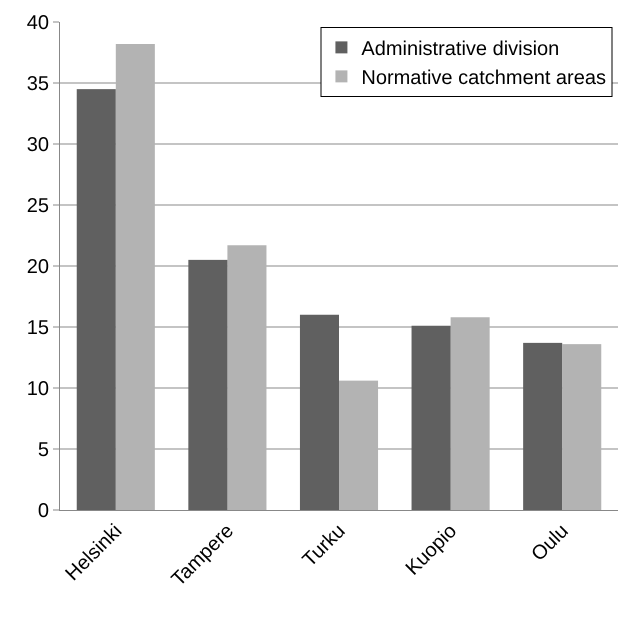  Describe the element at coordinates (37, 267) in the screenshot. I see `y-tick-label: 20` at that location.